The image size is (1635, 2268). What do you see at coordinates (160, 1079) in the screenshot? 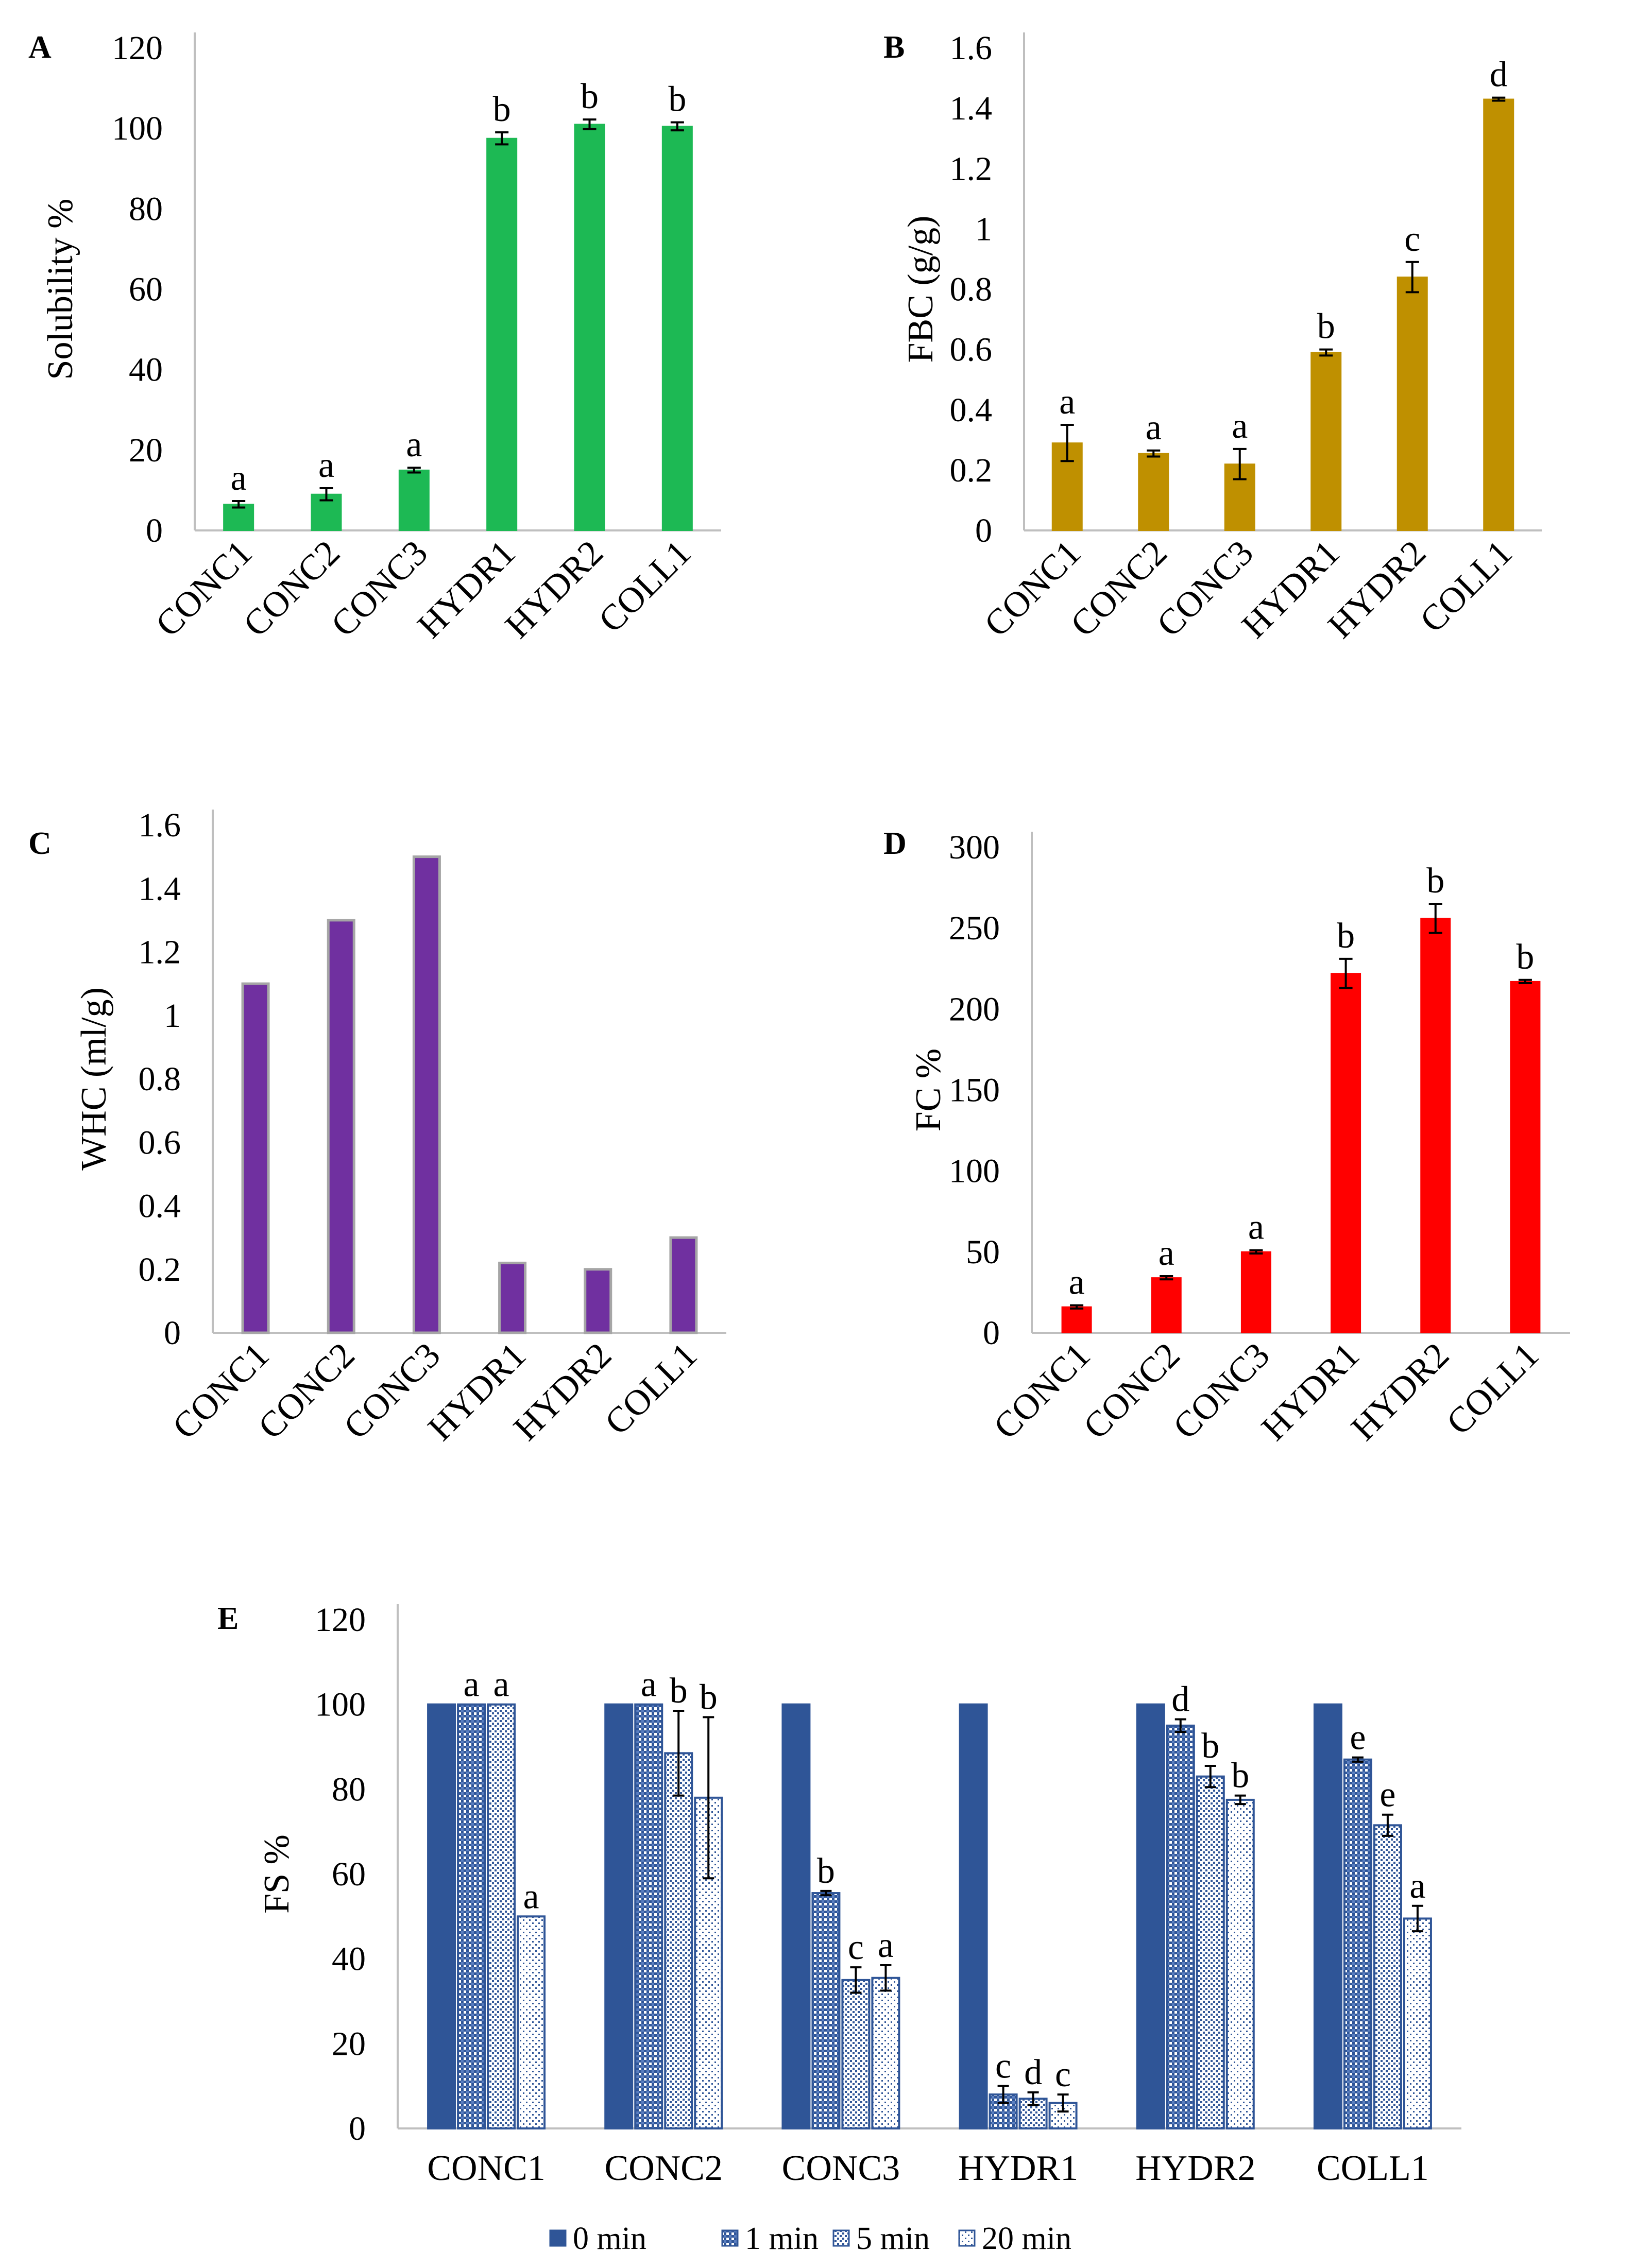
I see `y-tick-label: 0.8` at bounding box center [160, 1079].